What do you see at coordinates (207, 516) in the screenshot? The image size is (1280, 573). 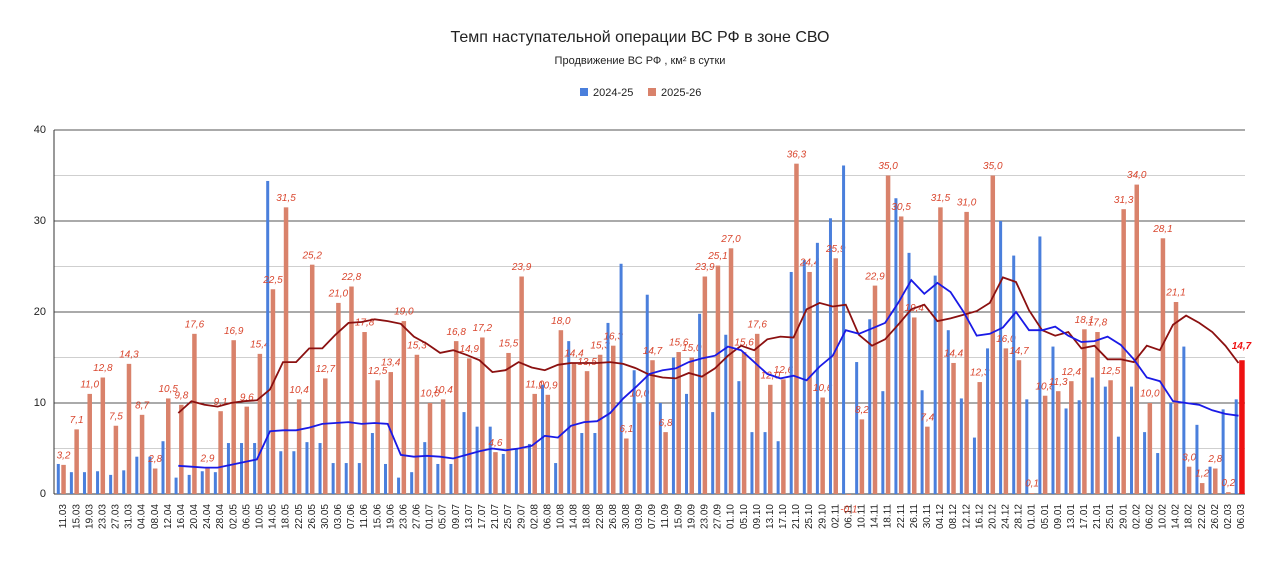 I see `x-tick-label: 24.04` at bounding box center [207, 516].